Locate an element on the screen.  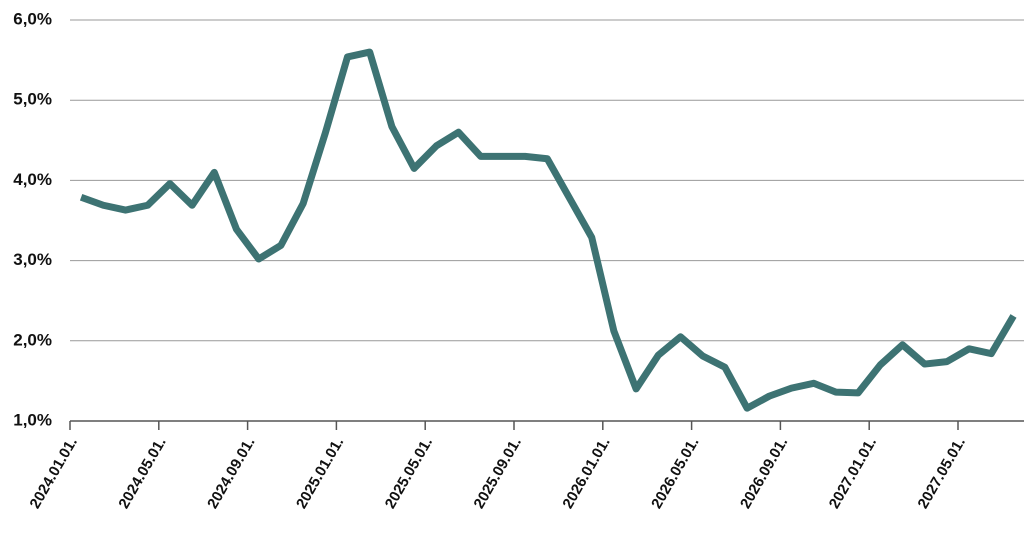
x-tick-label: 2027.01.01. is located at coordinates (853, 472).